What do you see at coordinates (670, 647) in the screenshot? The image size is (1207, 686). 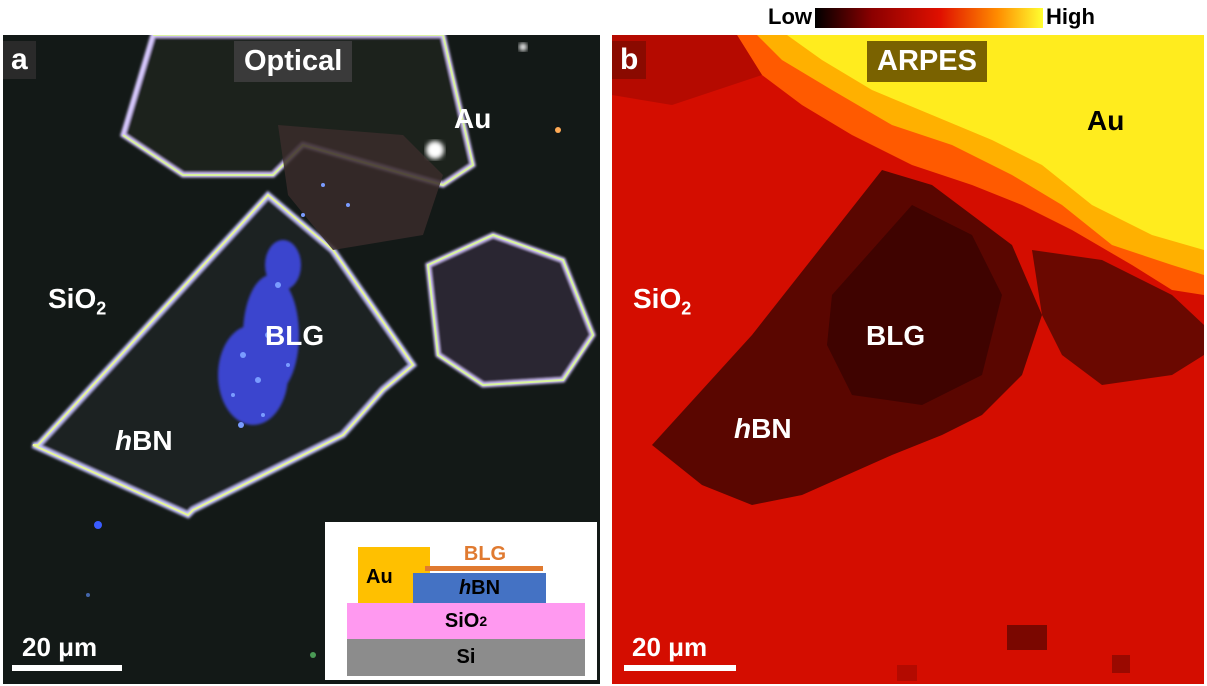 I see `scale-bar-b-label: 20 μm` at bounding box center [670, 647].